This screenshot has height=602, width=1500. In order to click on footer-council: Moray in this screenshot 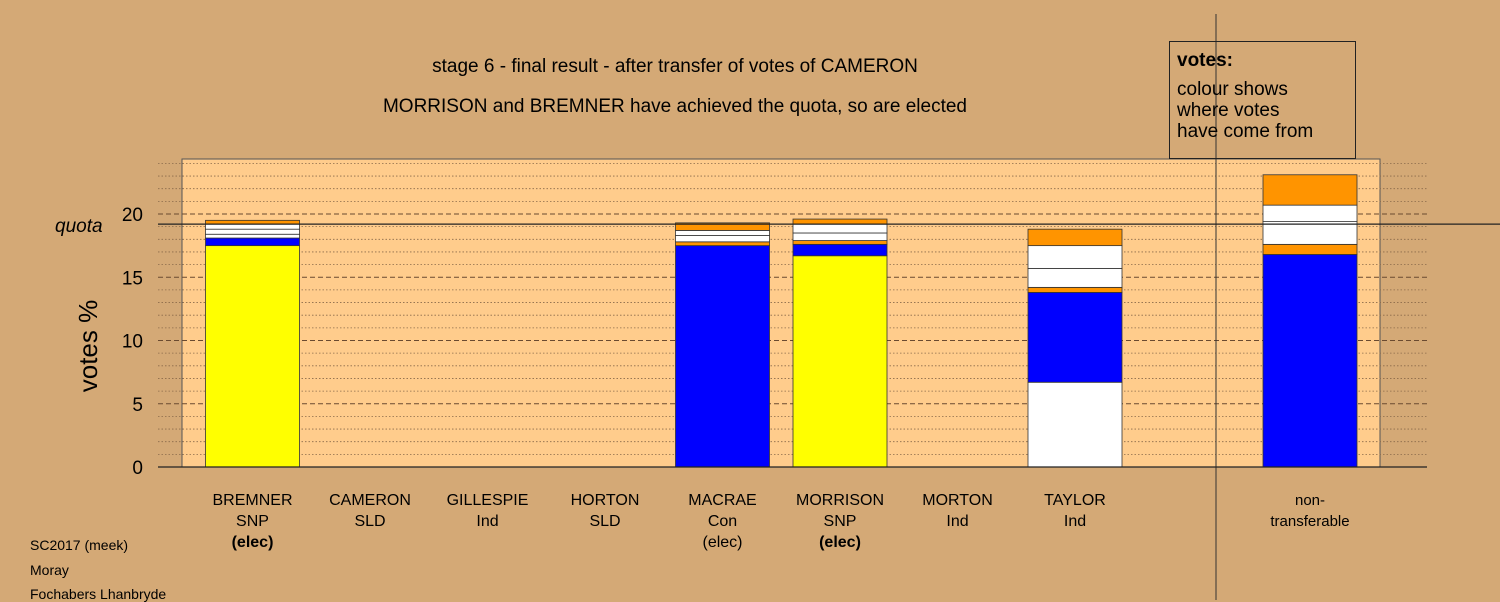, I will do `click(49, 570)`.